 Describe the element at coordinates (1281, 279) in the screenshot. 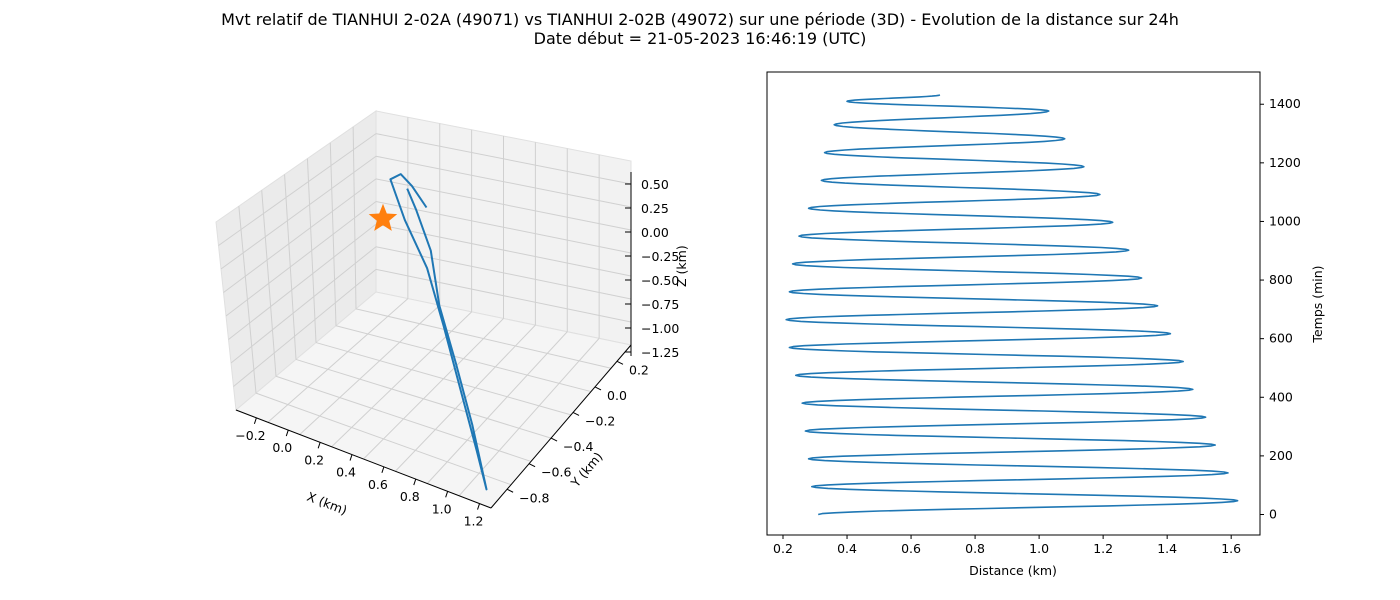

I see `y-tick-label: 800` at that location.